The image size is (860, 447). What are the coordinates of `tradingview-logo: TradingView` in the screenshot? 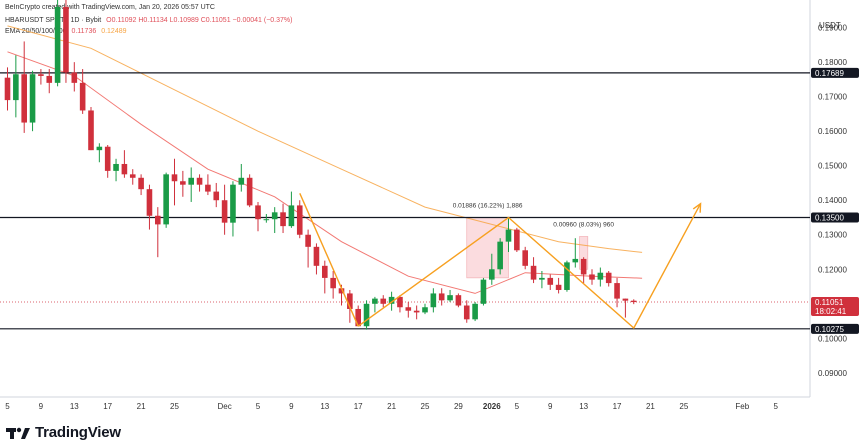 It's located at (63, 432).